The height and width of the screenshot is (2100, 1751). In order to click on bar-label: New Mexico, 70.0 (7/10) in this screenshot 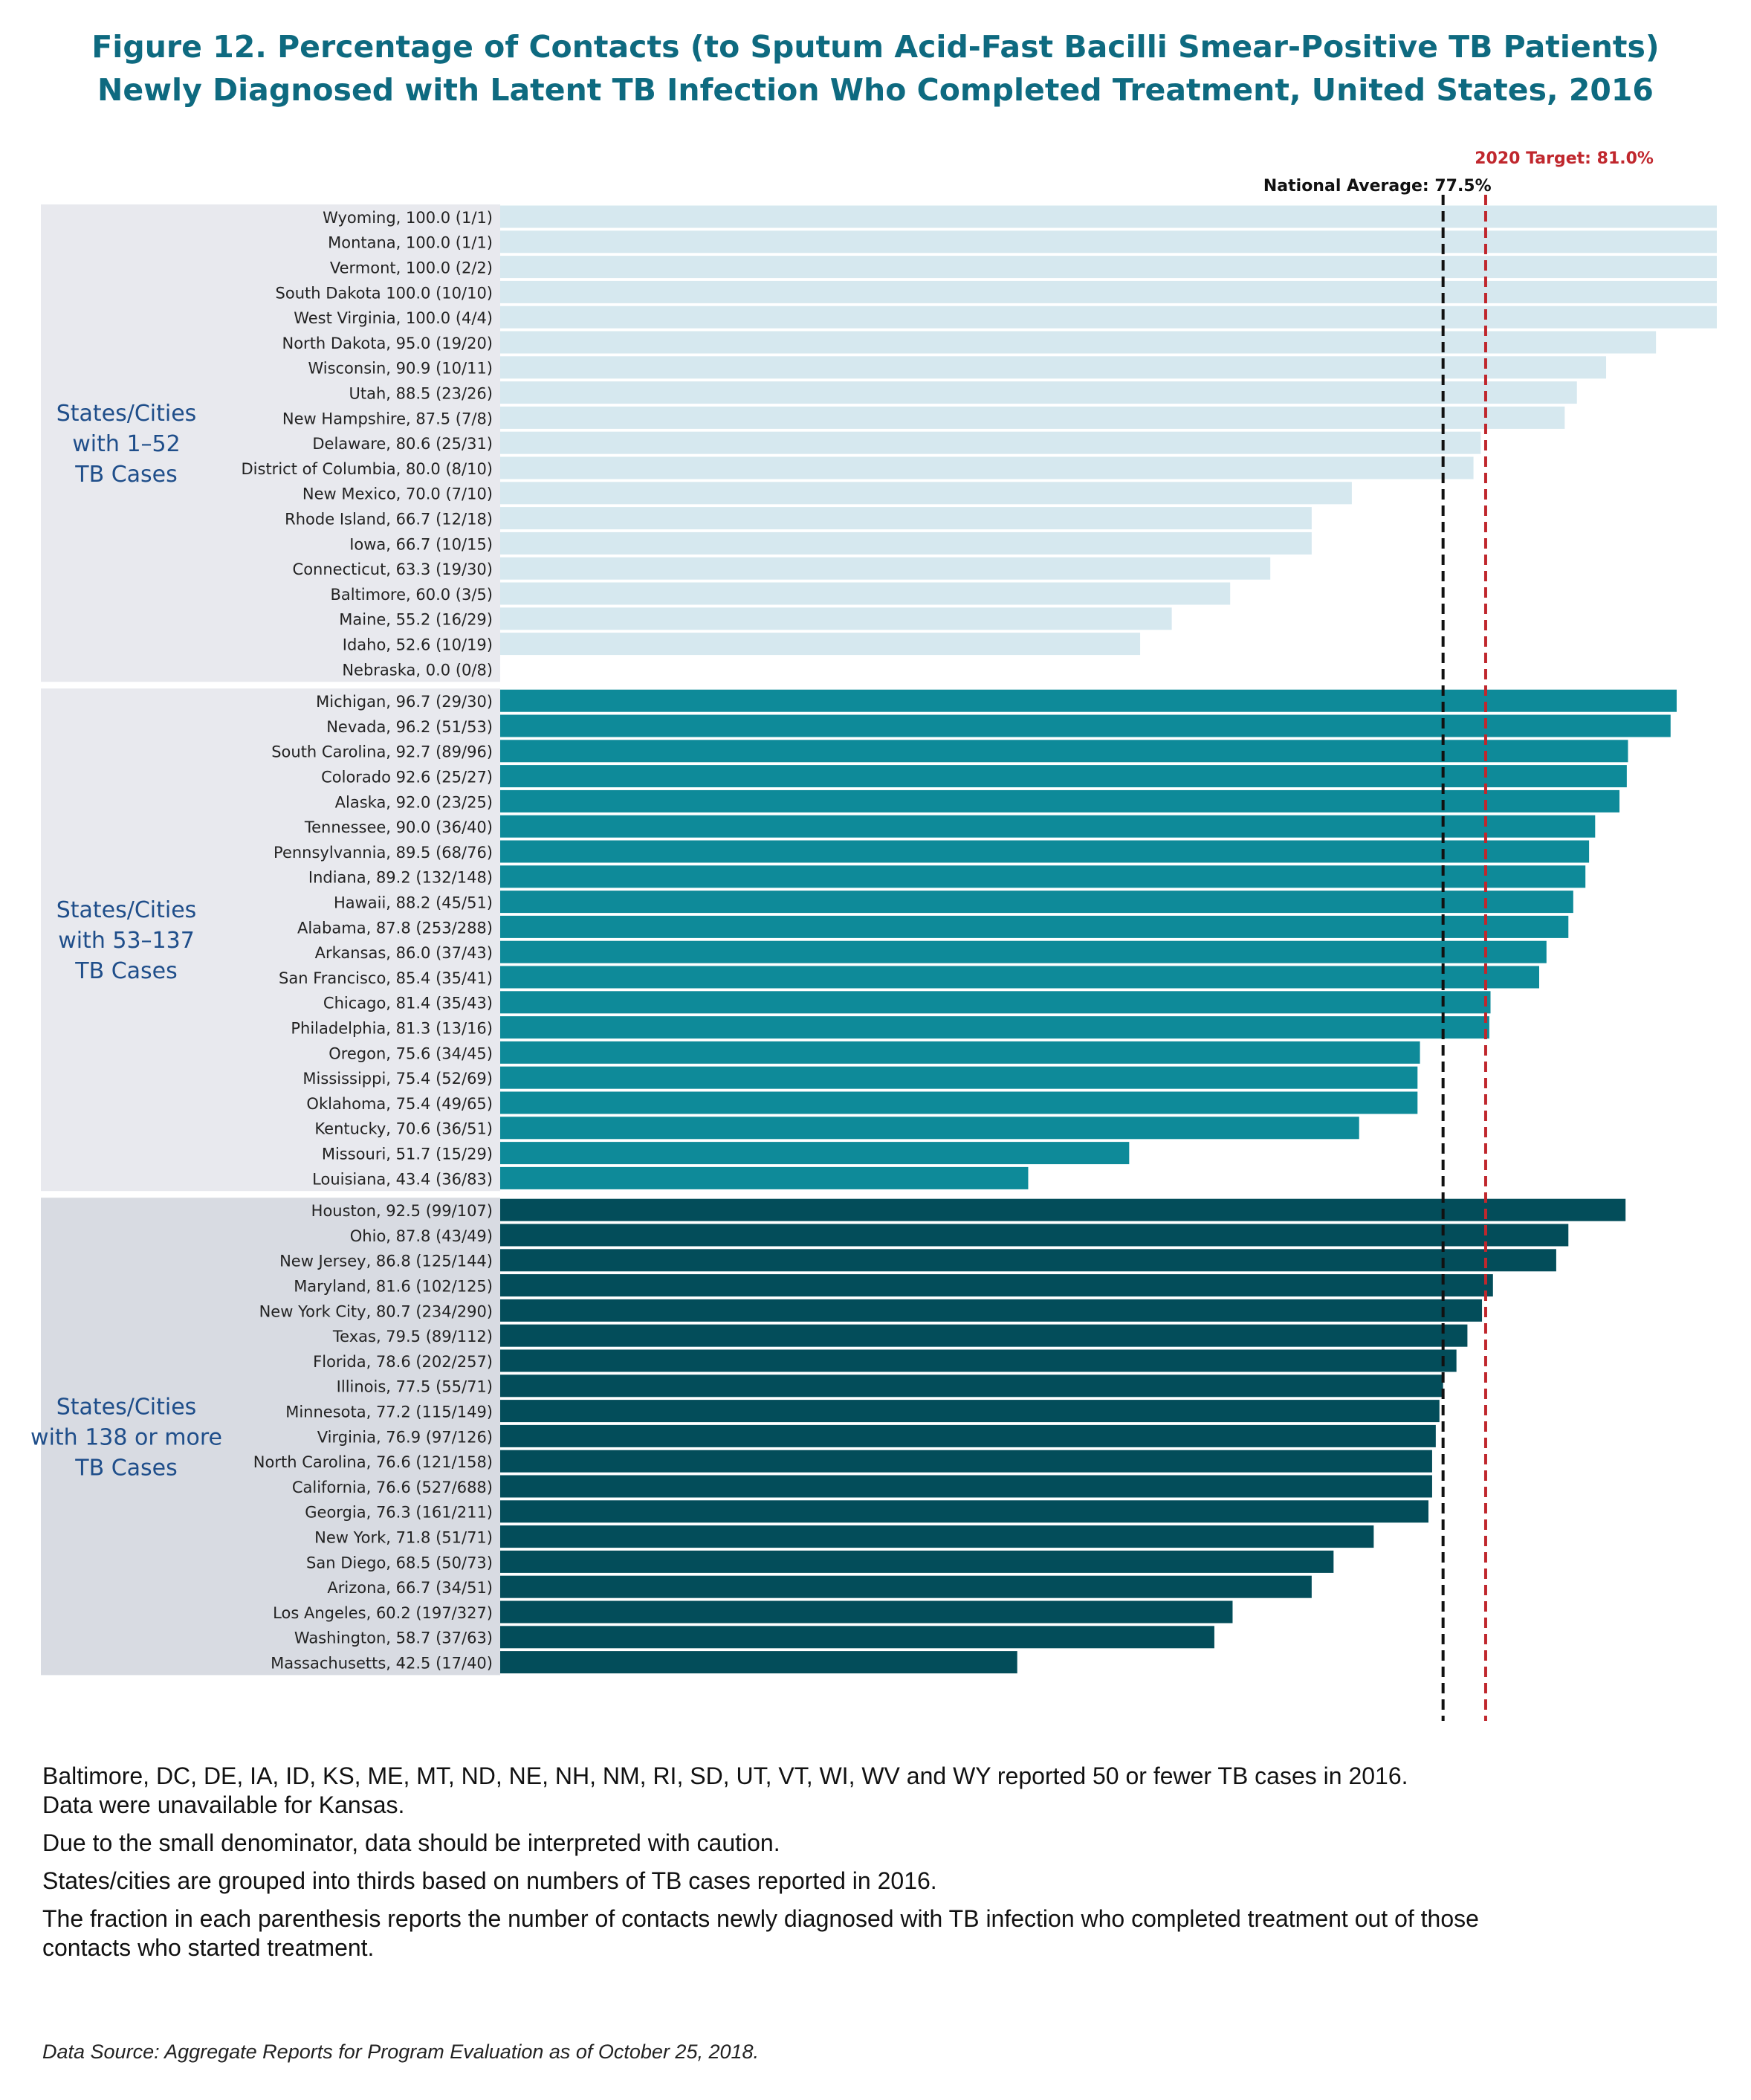, I will do `click(398, 494)`.